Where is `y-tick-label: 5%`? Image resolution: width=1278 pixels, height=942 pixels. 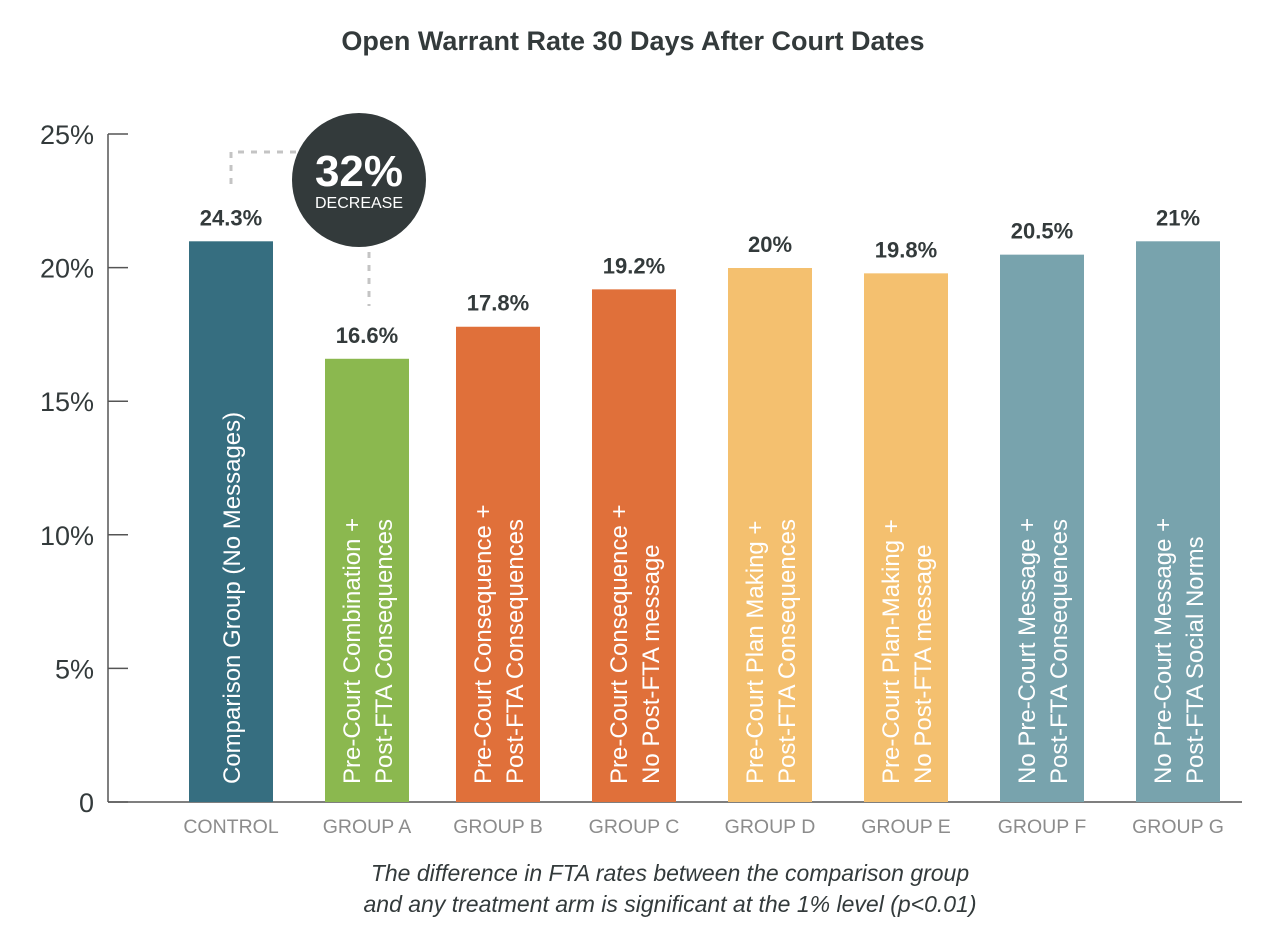
y-tick-label: 5% is located at coordinates (74, 669).